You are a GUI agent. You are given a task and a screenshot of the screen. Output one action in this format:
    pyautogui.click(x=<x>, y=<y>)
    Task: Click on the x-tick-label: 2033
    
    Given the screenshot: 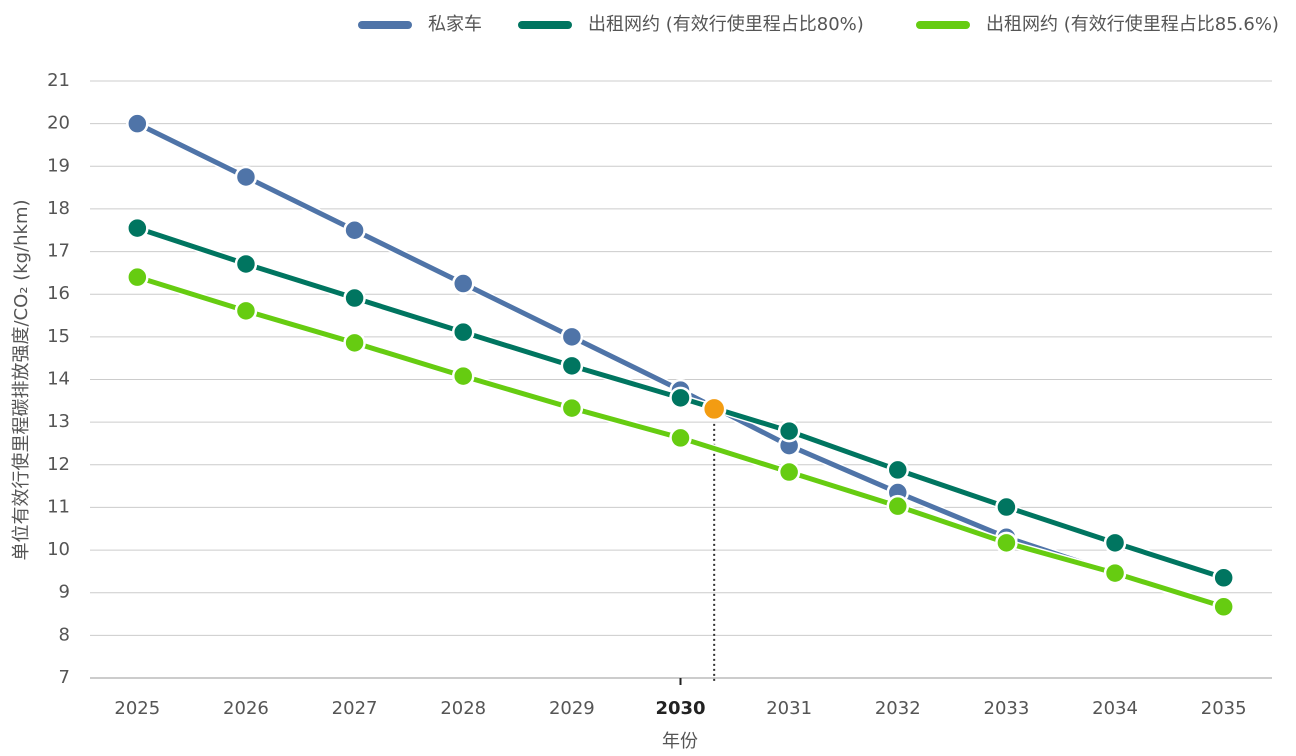 What is the action you would take?
    pyautogui.click(x=1007, y=708)
    